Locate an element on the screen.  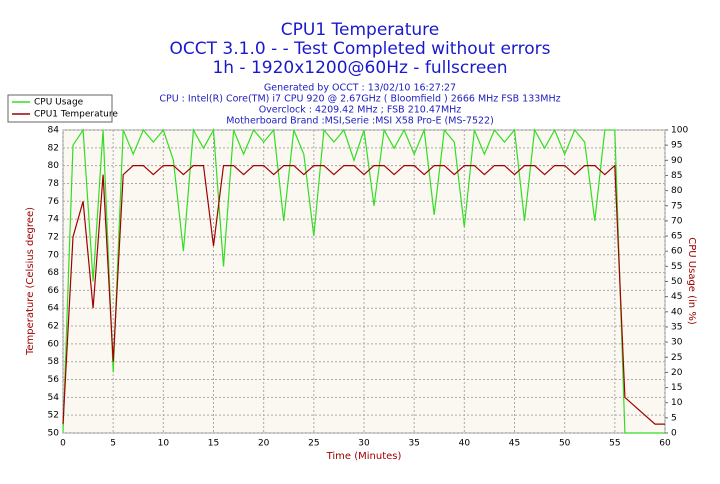
x-tick-label: 35 is located at coordinates (413, 444).